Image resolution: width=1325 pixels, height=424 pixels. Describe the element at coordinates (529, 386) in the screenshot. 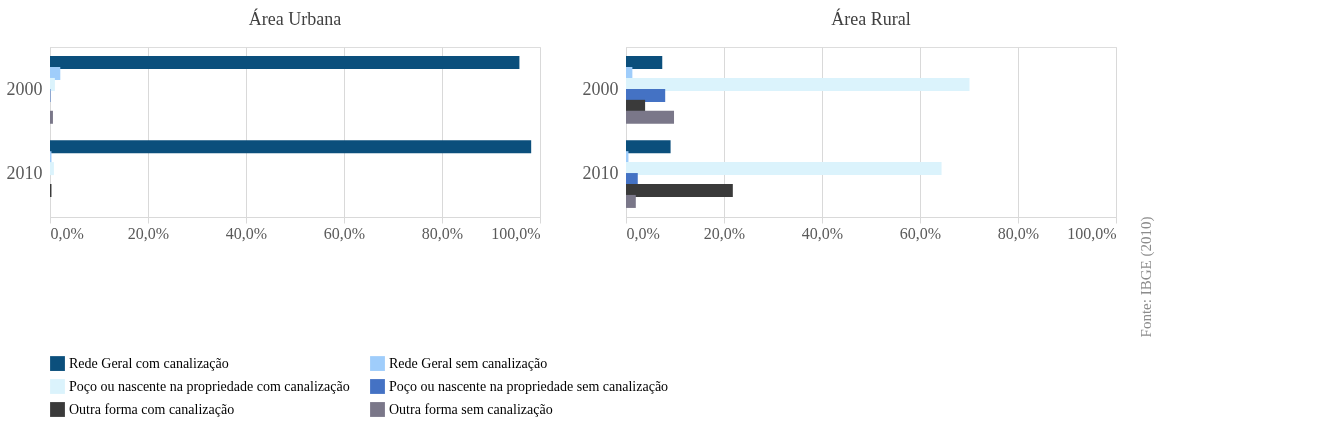

I see `legend-label: Poço ou nascente na propriedade sem canalização` at that location.